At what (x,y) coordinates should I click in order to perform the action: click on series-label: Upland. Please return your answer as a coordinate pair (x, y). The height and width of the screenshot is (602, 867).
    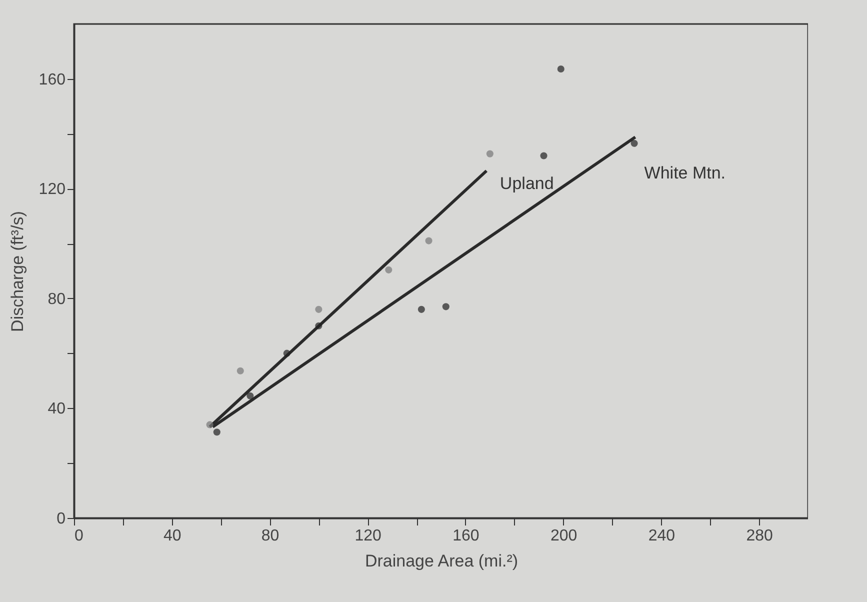
    Looking at the image, I should click on (527, 183).